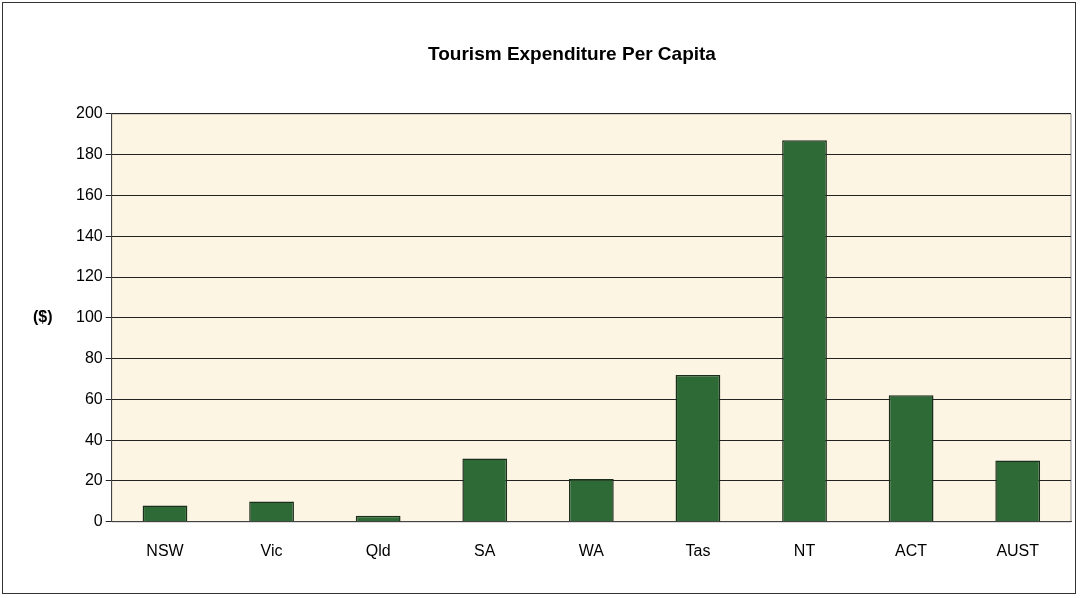 This screenshot has height=598, width=1080. I want to click on y-tick-label: 0, so click(98, 521).